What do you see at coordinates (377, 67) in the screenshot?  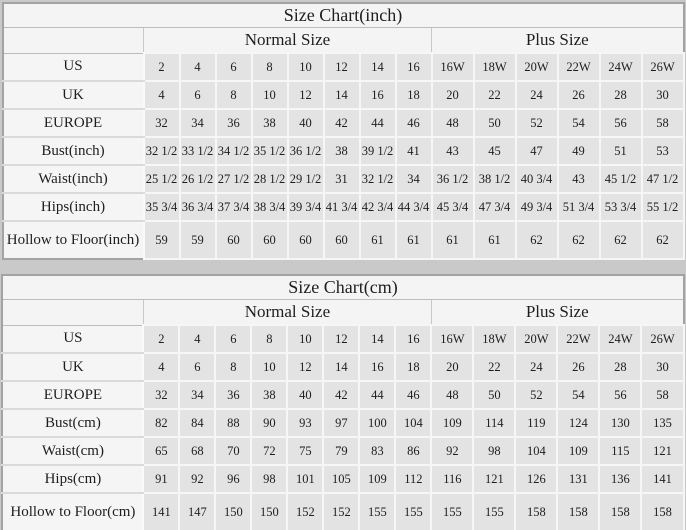 I see `size-cell: 14` at bounding box center [377, 67].